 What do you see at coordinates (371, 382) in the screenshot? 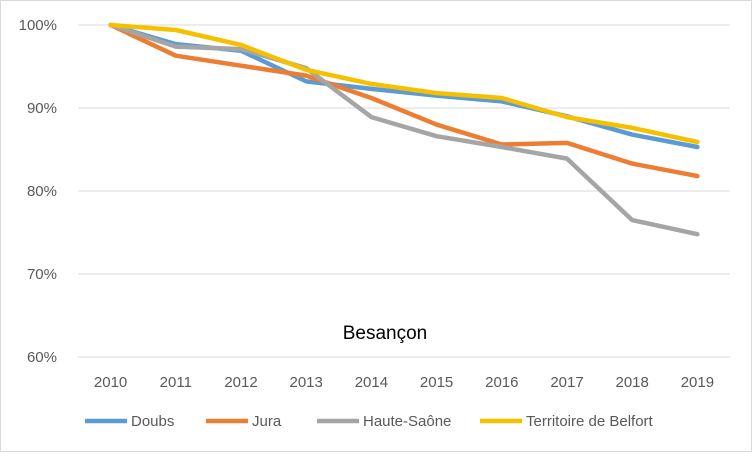
I see `x-tick-label: 2014` at bounding box center [371, 382].